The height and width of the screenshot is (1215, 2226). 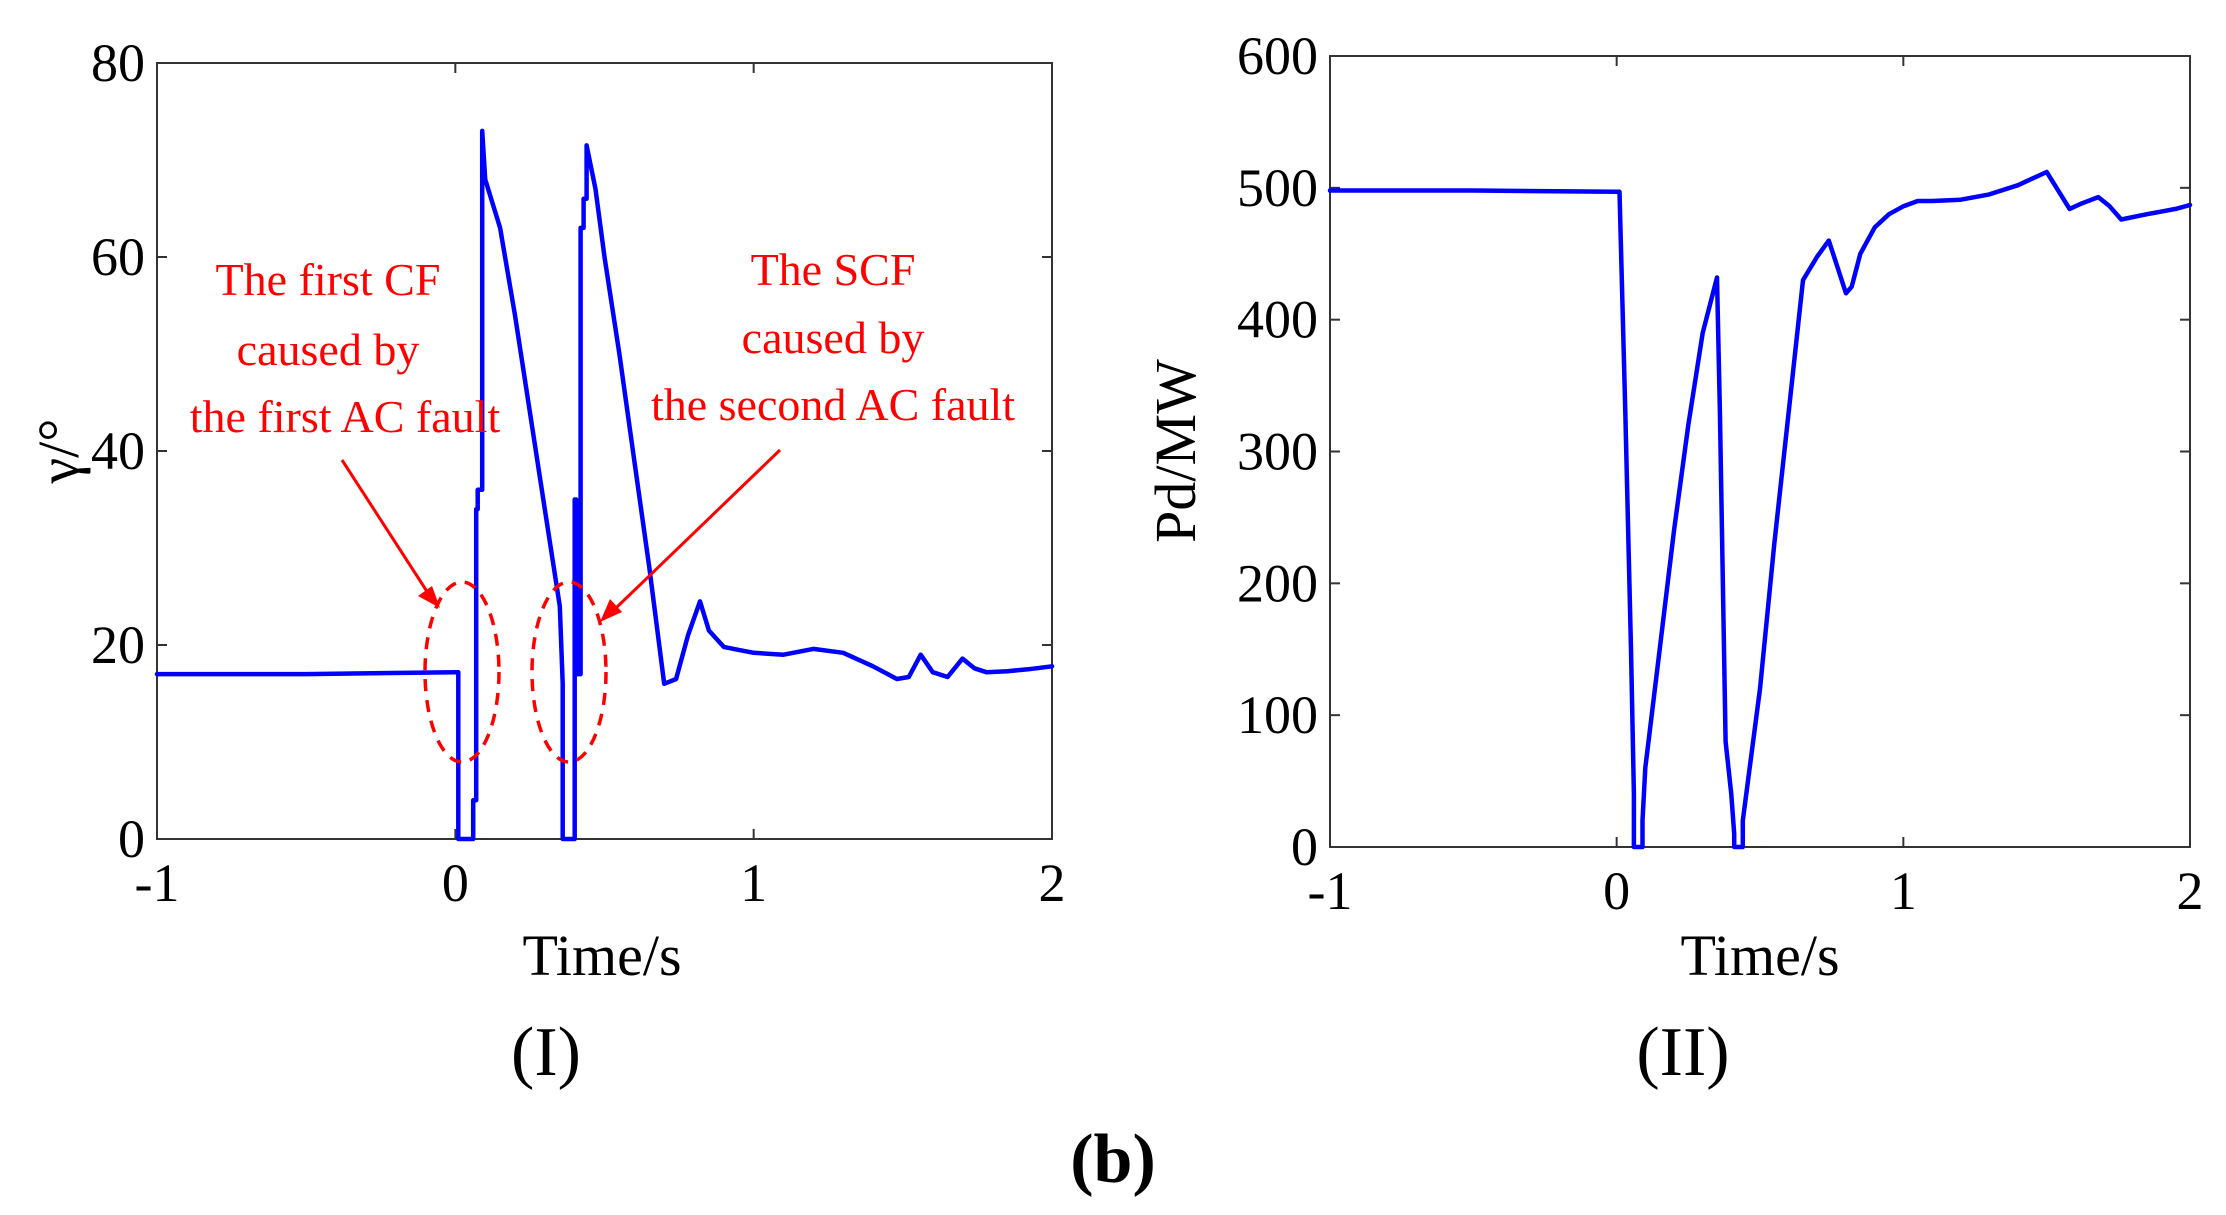 I want to click on y-axis-title: γ/°, so click(x=58, y=452).